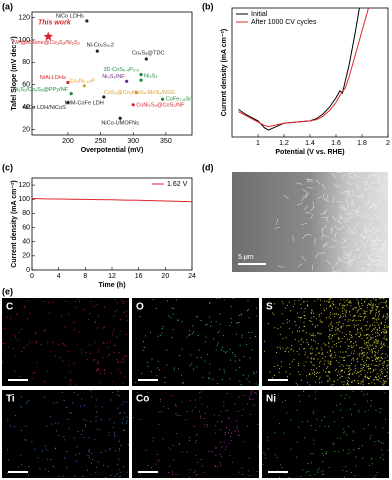  What do you see at coordinates (362, 143) in the screenshot?
I see `x-tick-label: 1.8` at bounding box center [362, 143].